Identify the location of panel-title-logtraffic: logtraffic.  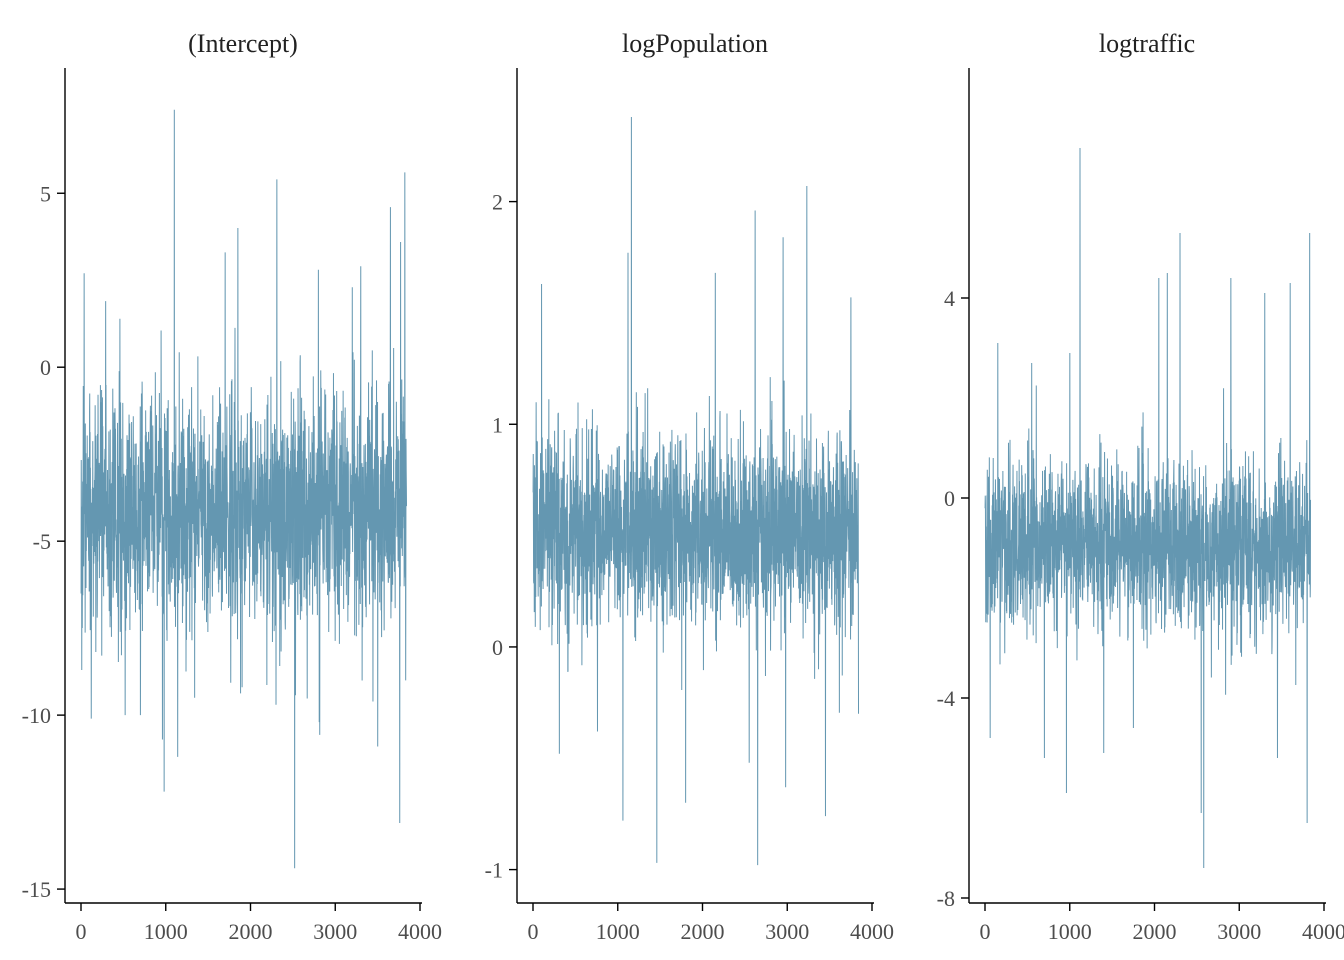
(1147, 43).